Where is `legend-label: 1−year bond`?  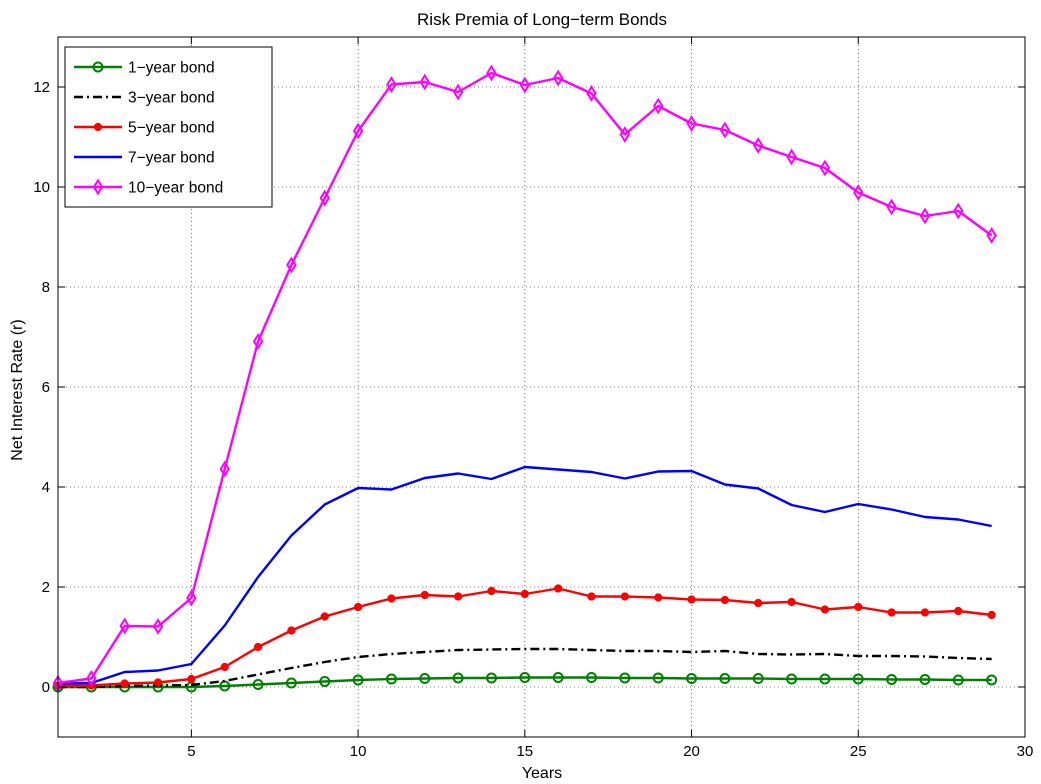 legend-label: 1−year bond is located at coordinates (171, 68).